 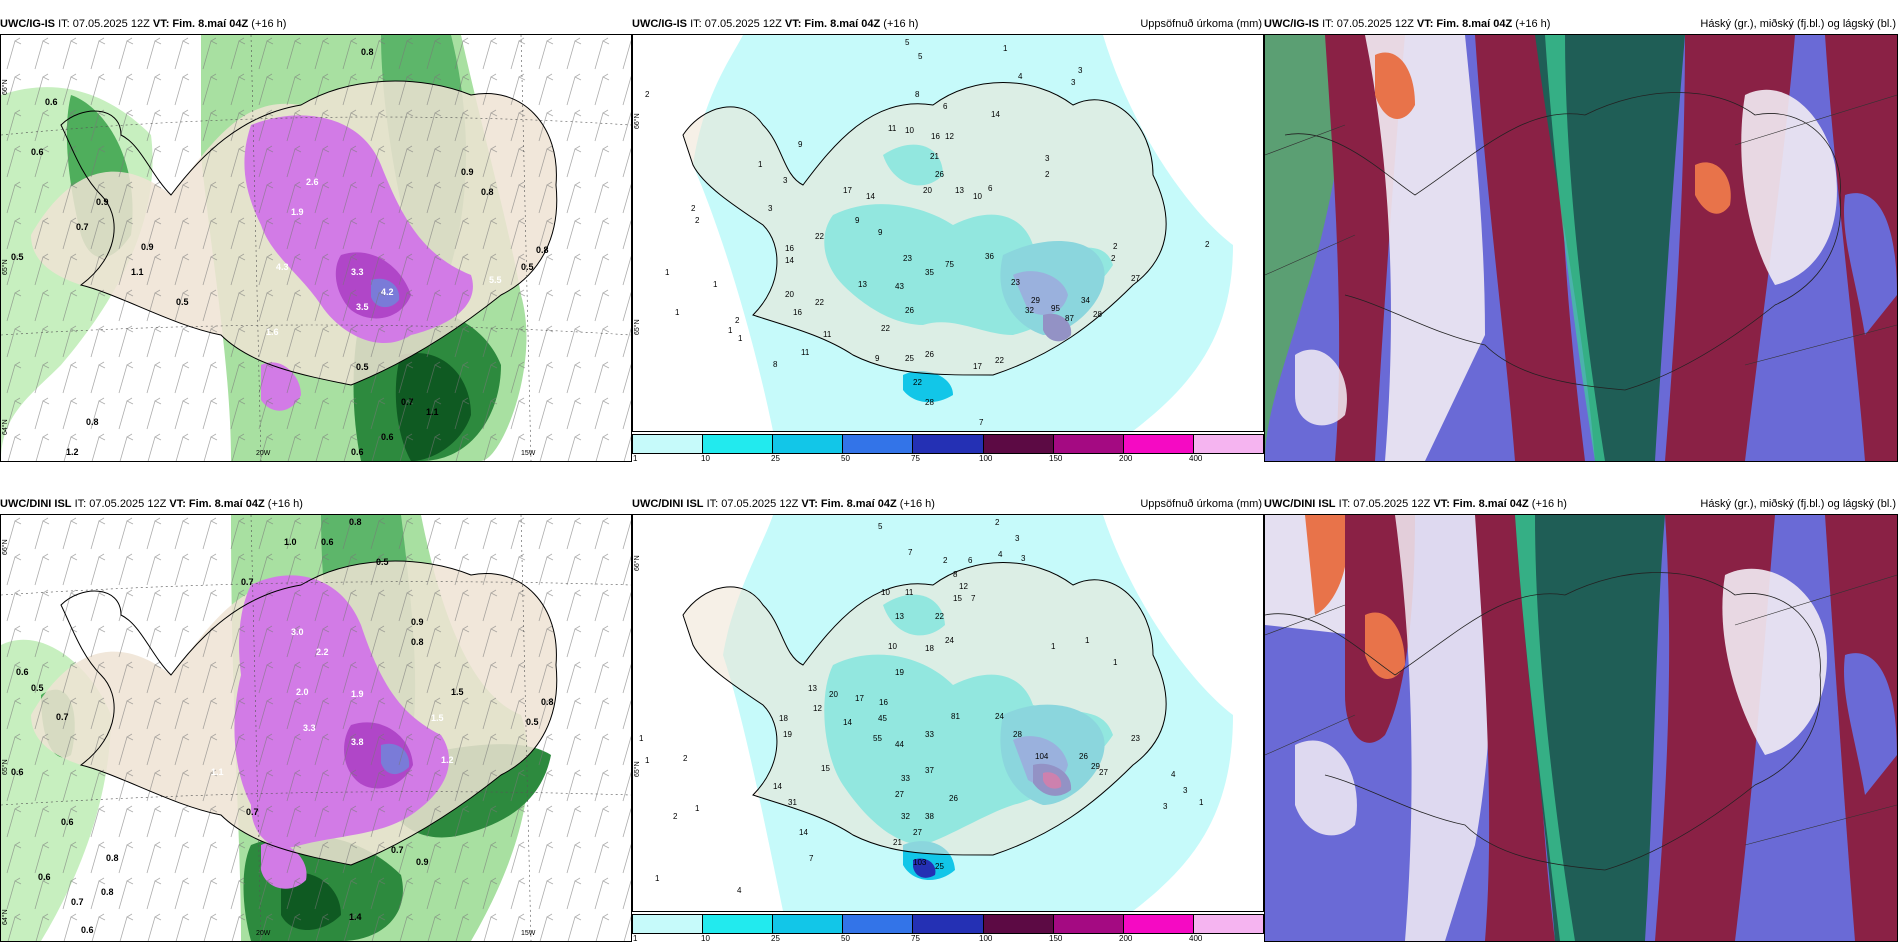 What do you see at coordinates (949, 640) in the screenshot?
I see `precip-label: 24` at bounding box center [949, 640].